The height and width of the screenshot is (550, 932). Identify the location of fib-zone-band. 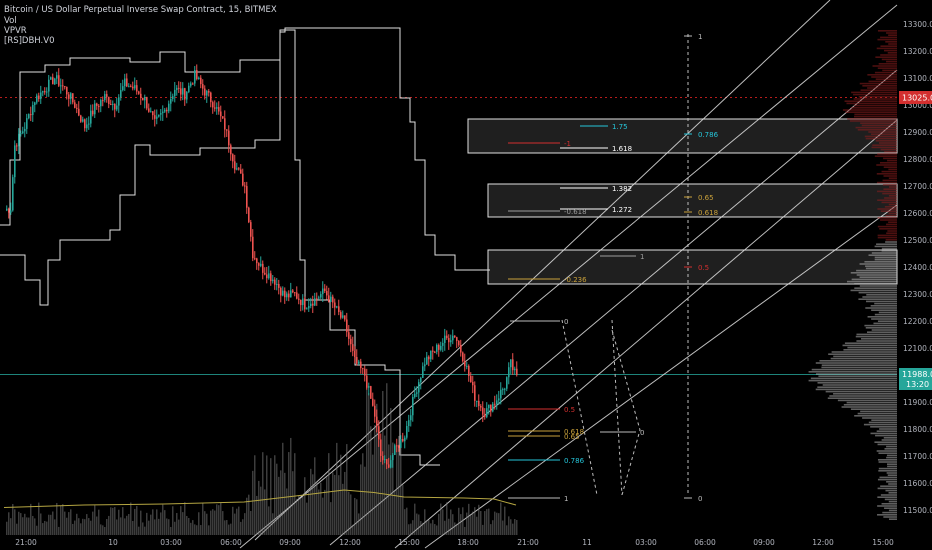
(692, 200).